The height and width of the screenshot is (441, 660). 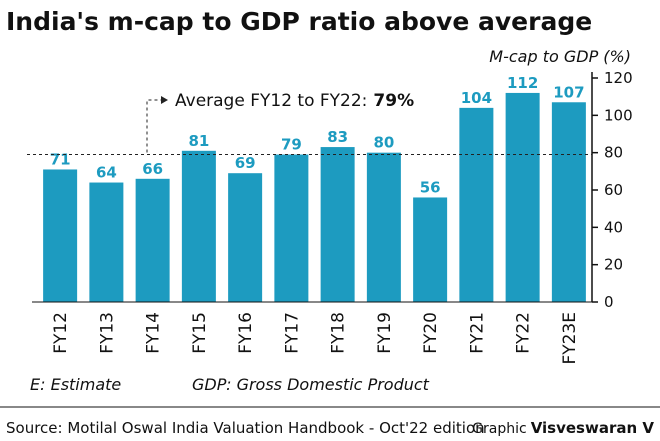 What do you see at coordinates (246, 333) in the screenshot?
I see `x-tick-label: FY16` at bounding box center [246, 333].